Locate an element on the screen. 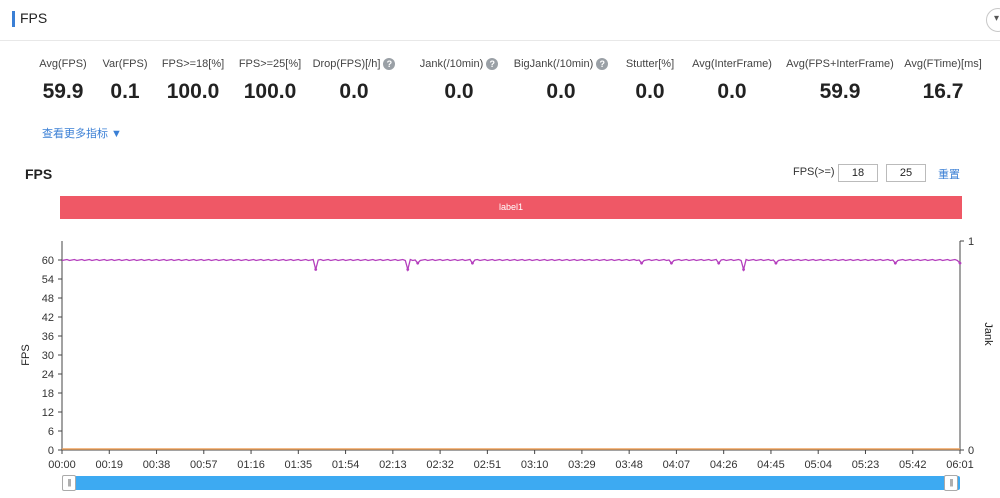  y2-axis-label: Jank is located at coordinates (988, 334).